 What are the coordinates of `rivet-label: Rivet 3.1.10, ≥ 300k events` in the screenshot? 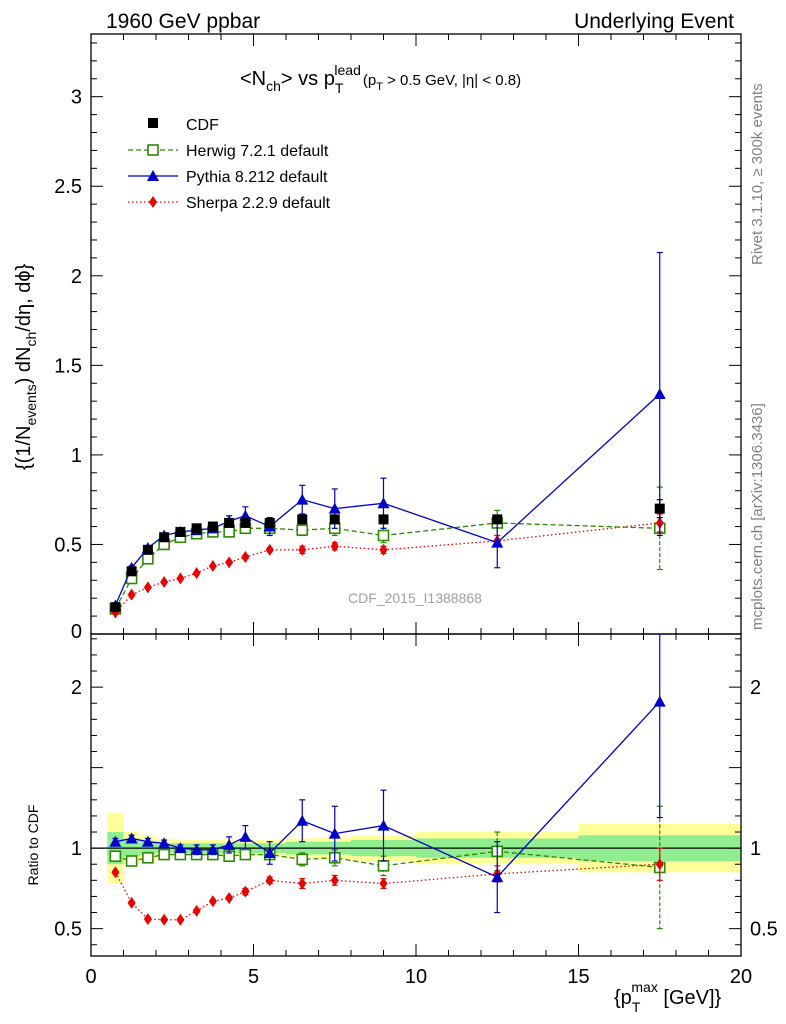 It's located at (757, 174).